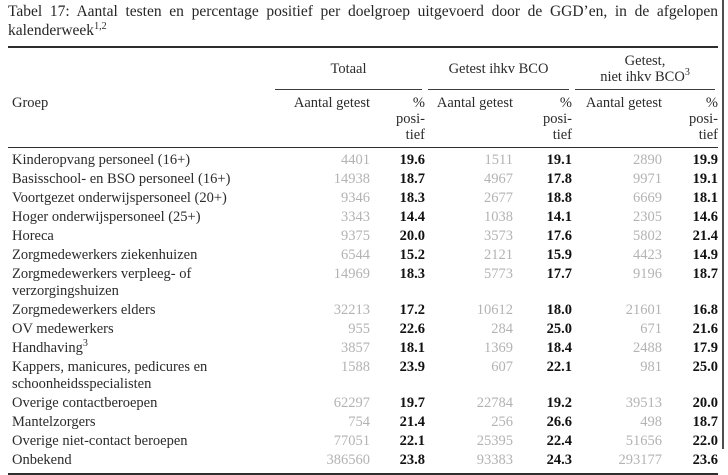 The image size is (728, 475). Describe the element at coordinates (494, 310) in the screenshot. I see `aantal-getest-cell: 10612` at that location.